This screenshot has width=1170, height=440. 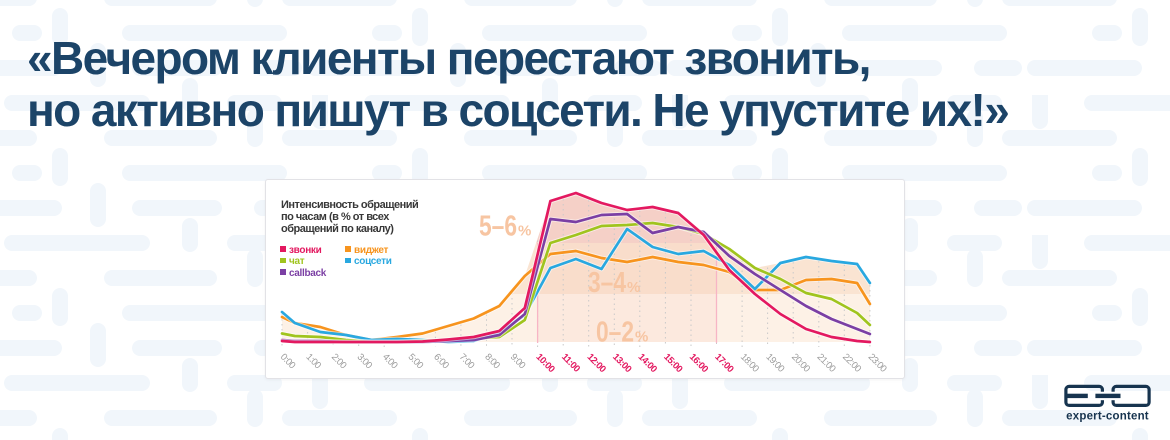 I want to click on svg-text: 20:00, so click(x=800, y=363).